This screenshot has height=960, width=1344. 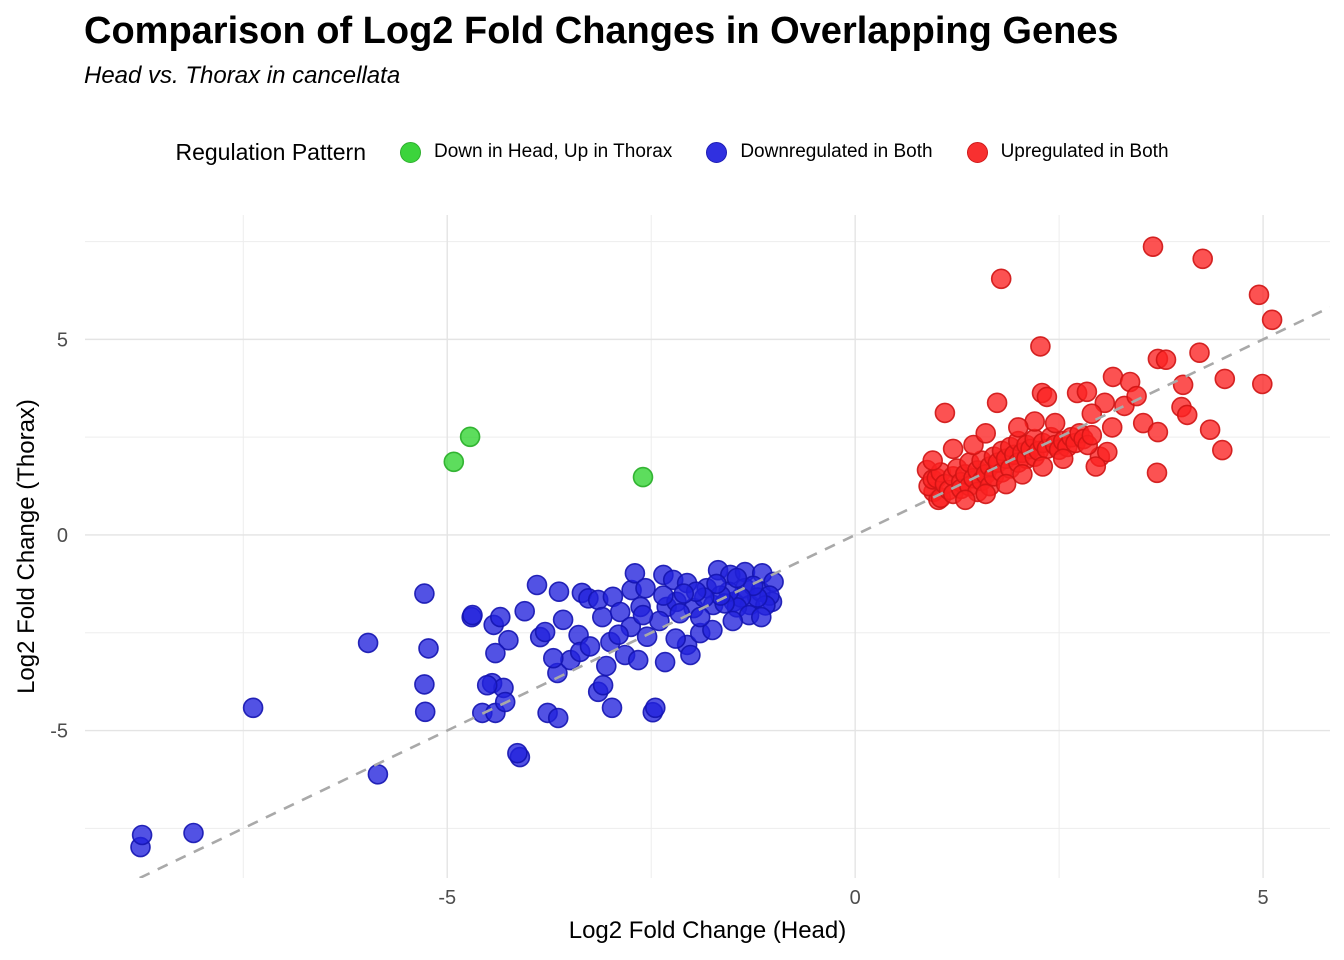 I want to click on legend-item-downregulated-both: Downregulated in Both, so click(x=819, y=152).